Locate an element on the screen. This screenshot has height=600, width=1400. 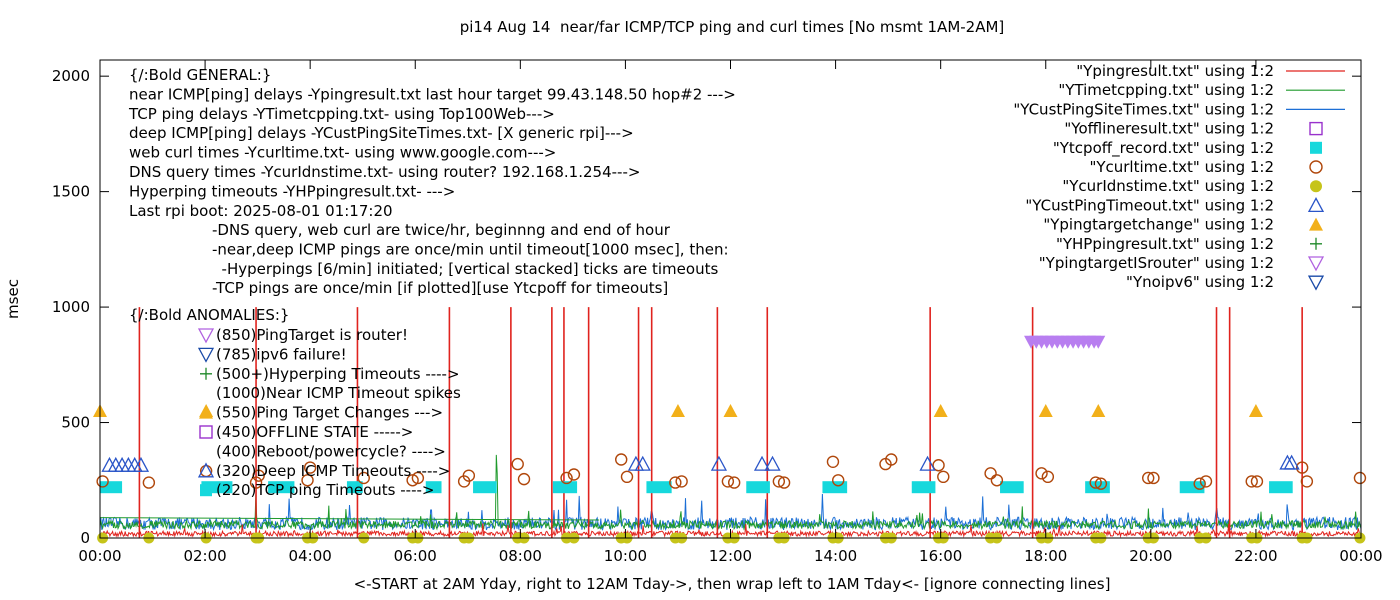
x-tick-label-7: 14:00 is located at coordinates (835, 556).